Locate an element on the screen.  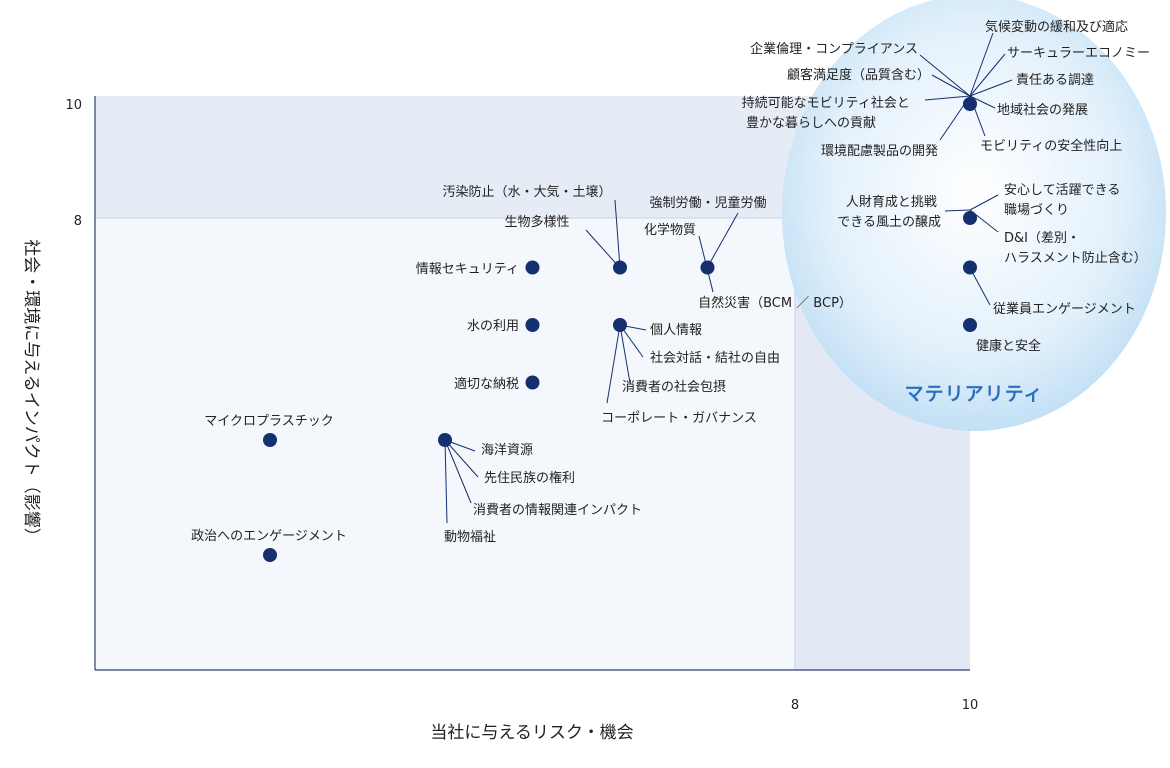
point-label: 海洋資源 is located at coordinates (507, 450).